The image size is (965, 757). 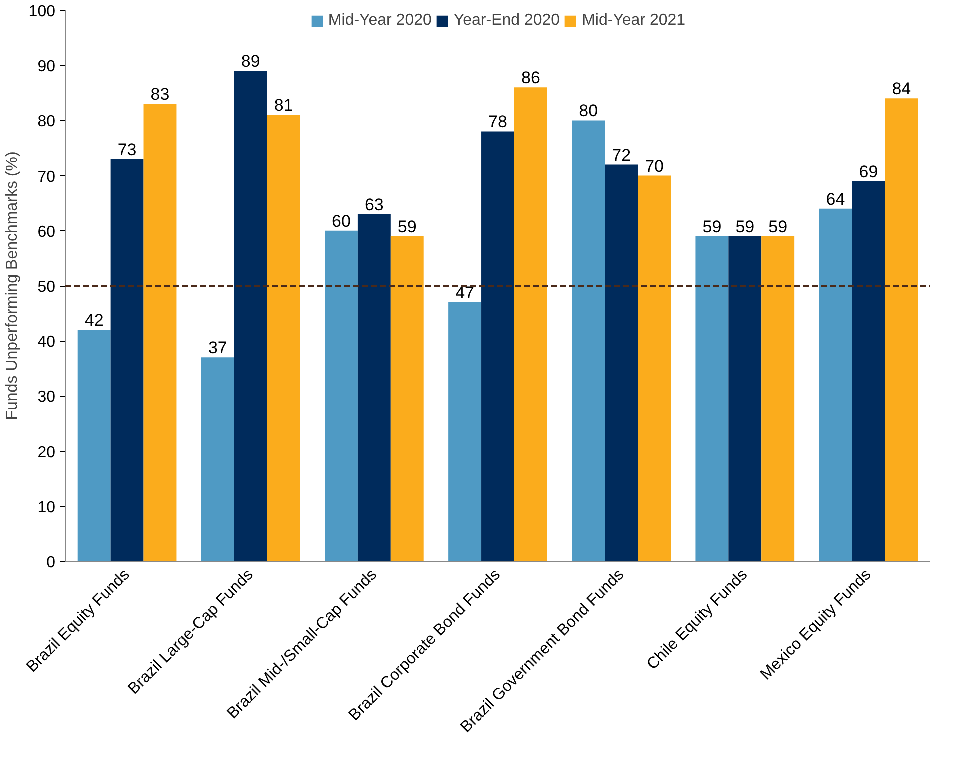 What do you see at coordinates (47, 122) in the screenshot?
I see `y-tick-label: 80` at bounding box center [47, 122].